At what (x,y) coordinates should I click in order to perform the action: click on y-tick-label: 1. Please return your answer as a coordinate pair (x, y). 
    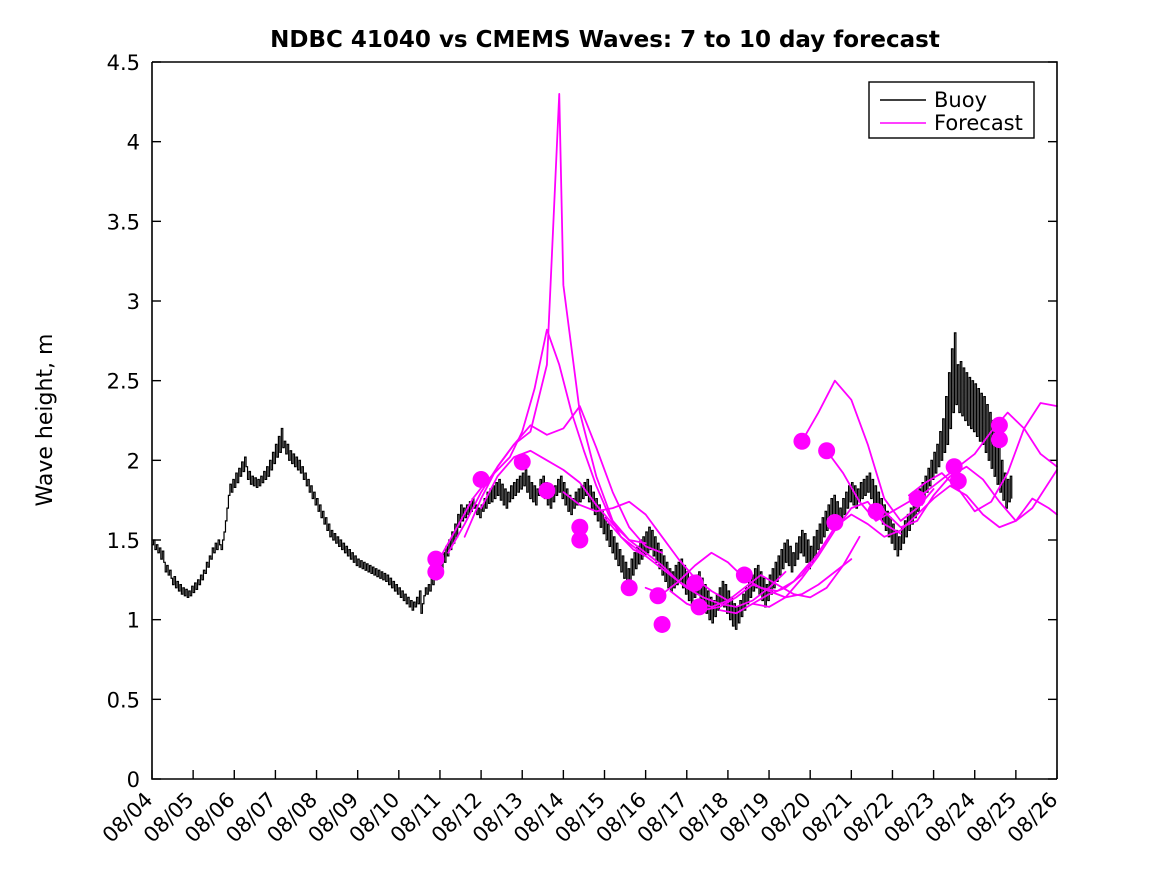
    Looking at the image, I should click on (133, 621).